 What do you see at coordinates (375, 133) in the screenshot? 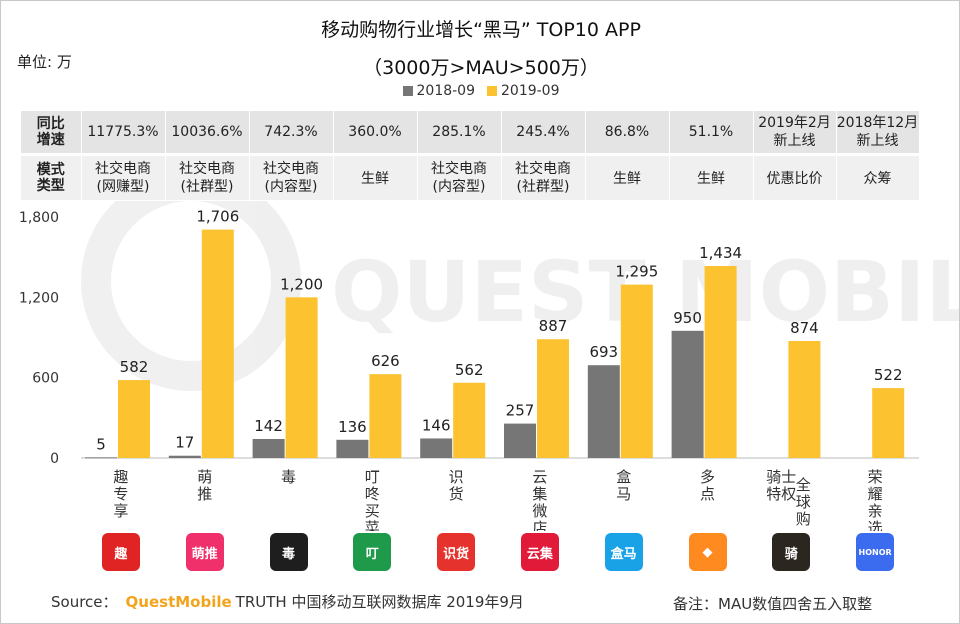
I see `growth-cell: 360.0%` at bounding box center [375, 133].